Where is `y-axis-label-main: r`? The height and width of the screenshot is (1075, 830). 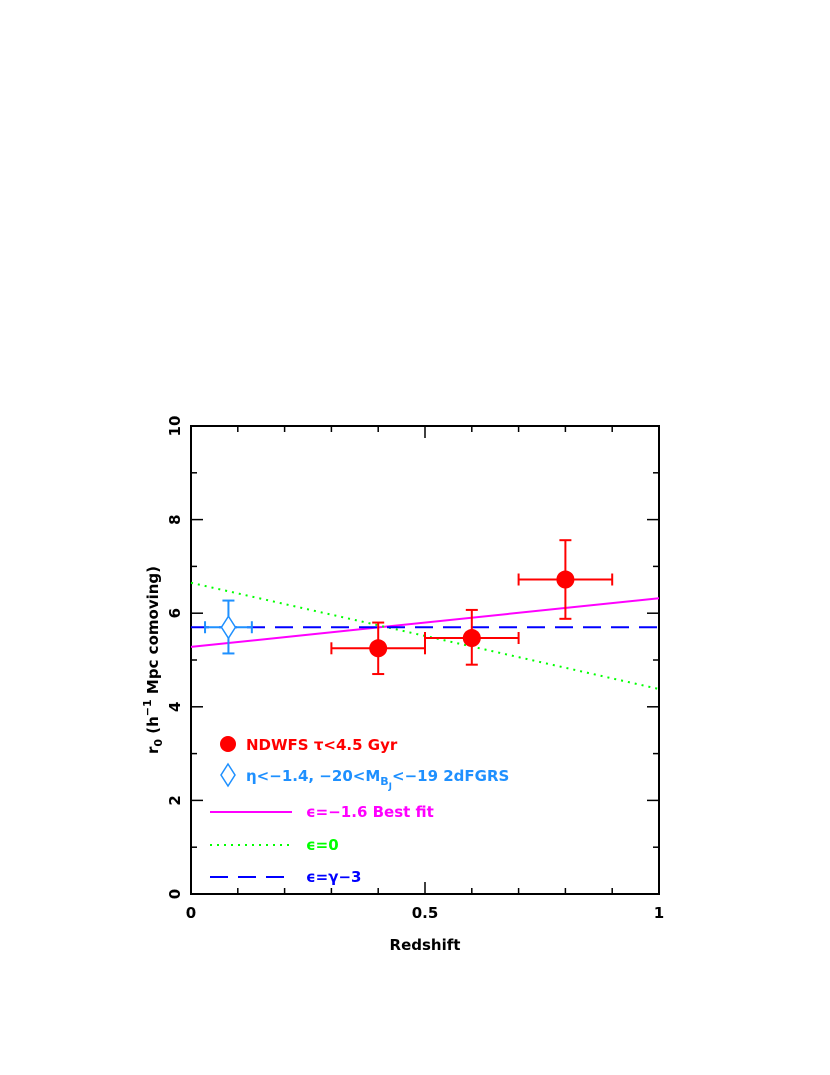 y-axis-label-main: r is located at coordinates (153, 750).